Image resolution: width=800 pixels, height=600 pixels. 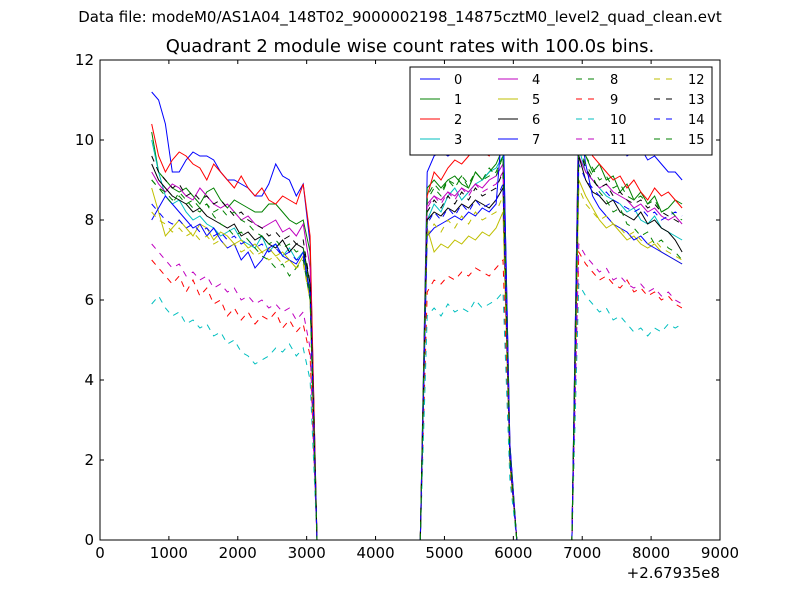 I want to click on legend-label-4: 4, so click(x=536, y=80).